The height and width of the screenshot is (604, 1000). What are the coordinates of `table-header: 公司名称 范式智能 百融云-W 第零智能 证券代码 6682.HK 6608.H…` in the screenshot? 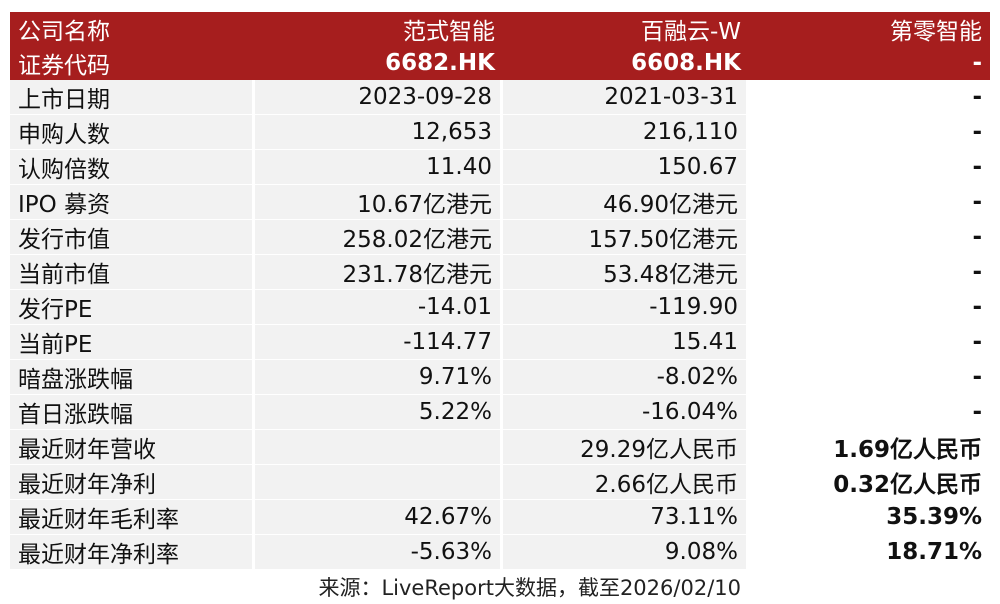 It's located at (500, 46).